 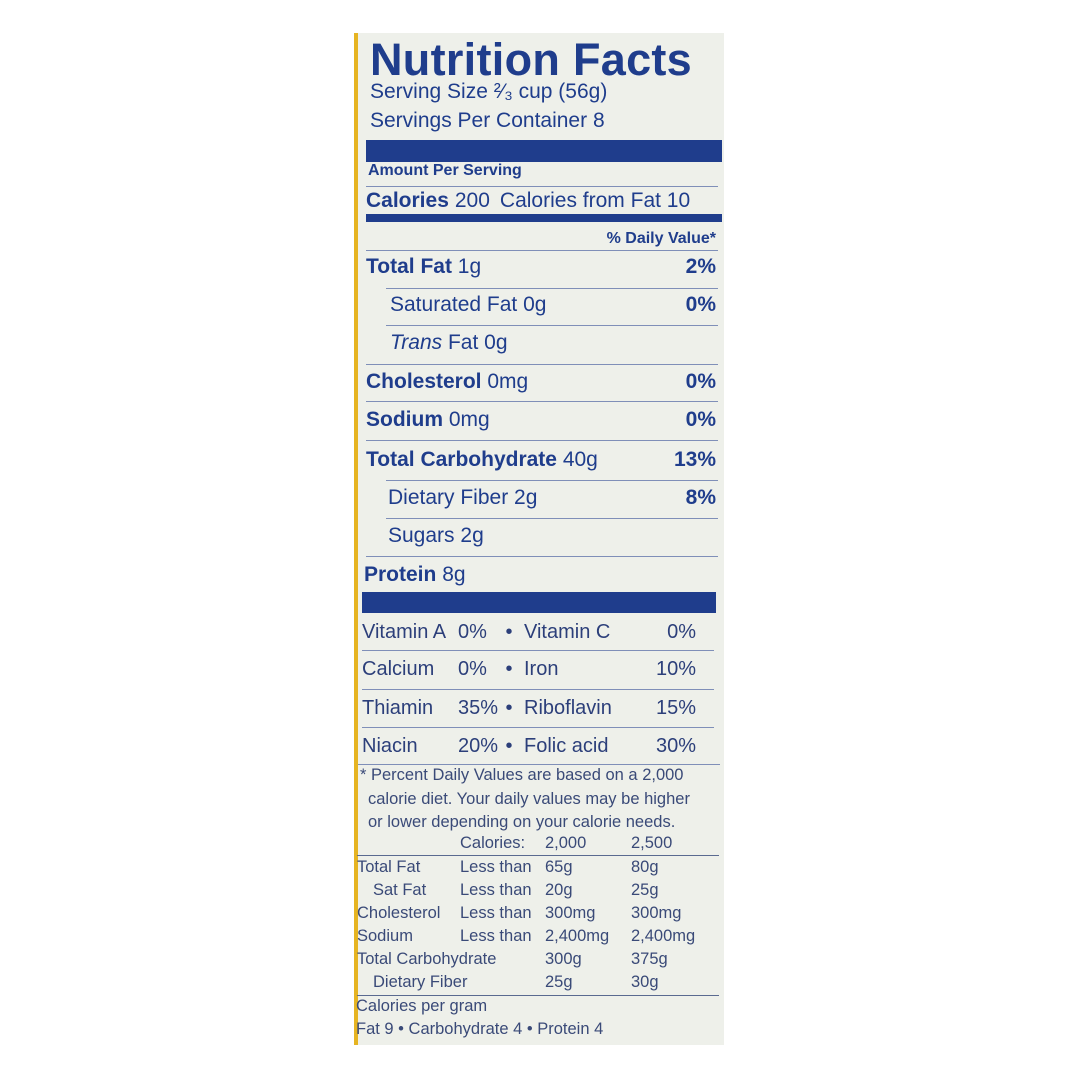 I want to click on dv-table-header: Calories: 2,000 2,500, so click(x=534, y=843).